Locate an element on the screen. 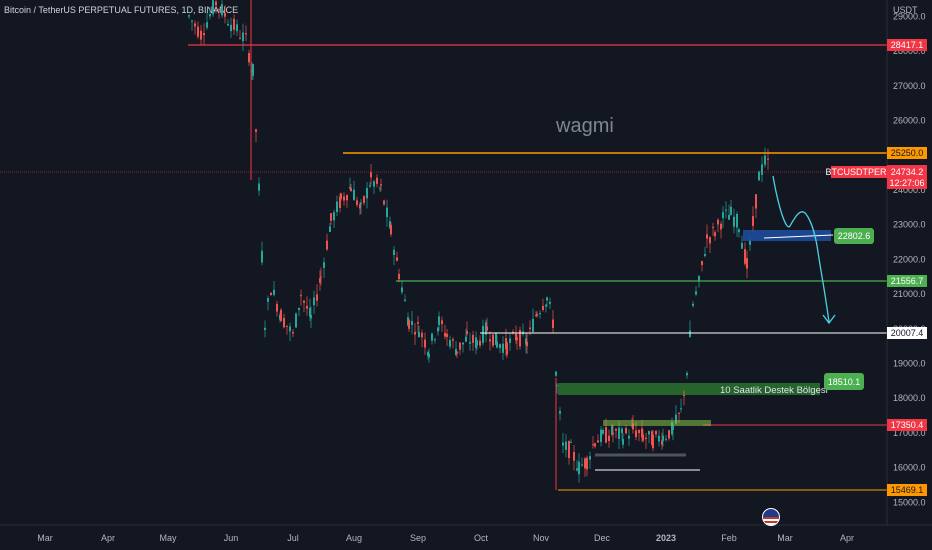  price-tick-label: 22000.0 is located at coordinates (909, 259).